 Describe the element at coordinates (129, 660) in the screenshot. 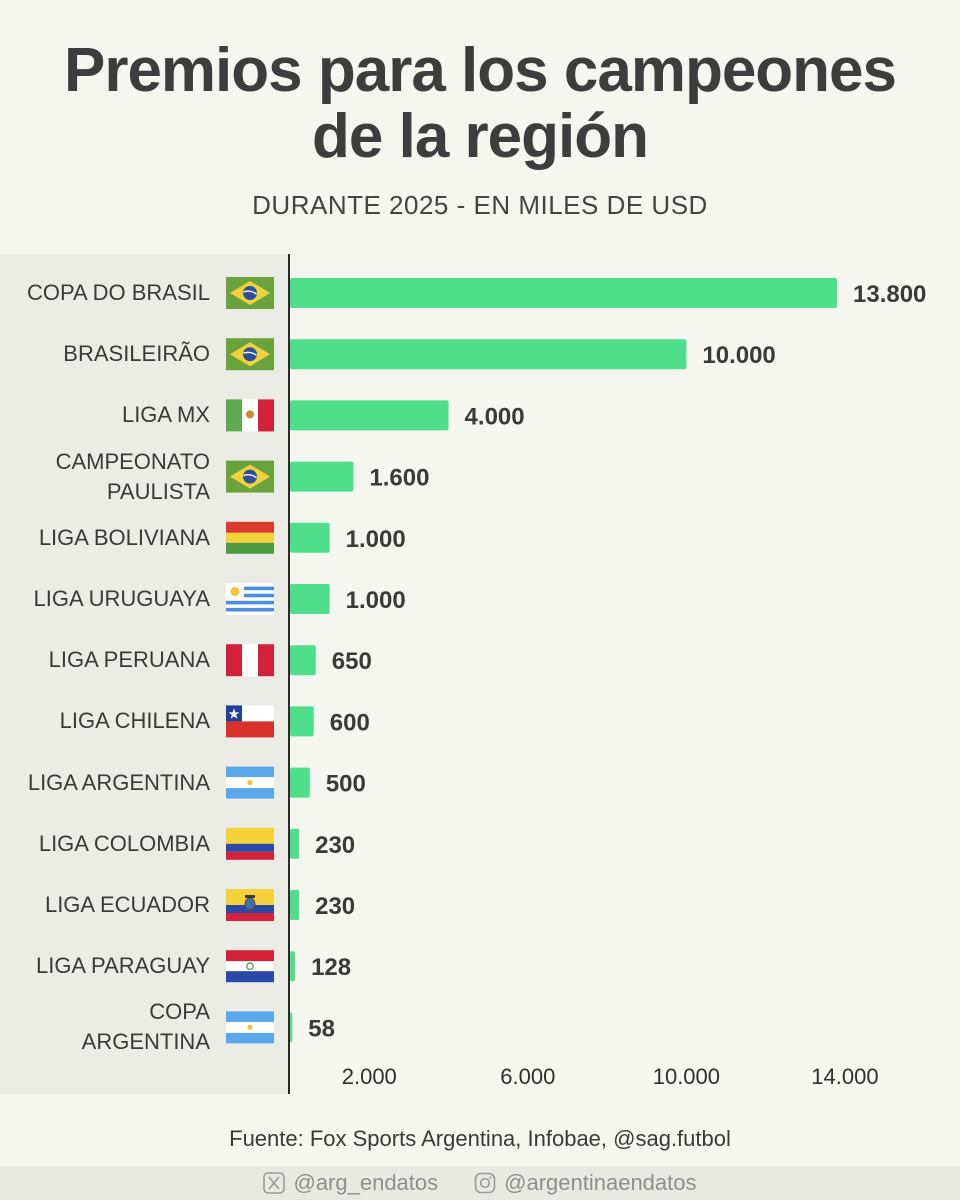

I see `category-label-line: LIGA PERUANA` at that location.